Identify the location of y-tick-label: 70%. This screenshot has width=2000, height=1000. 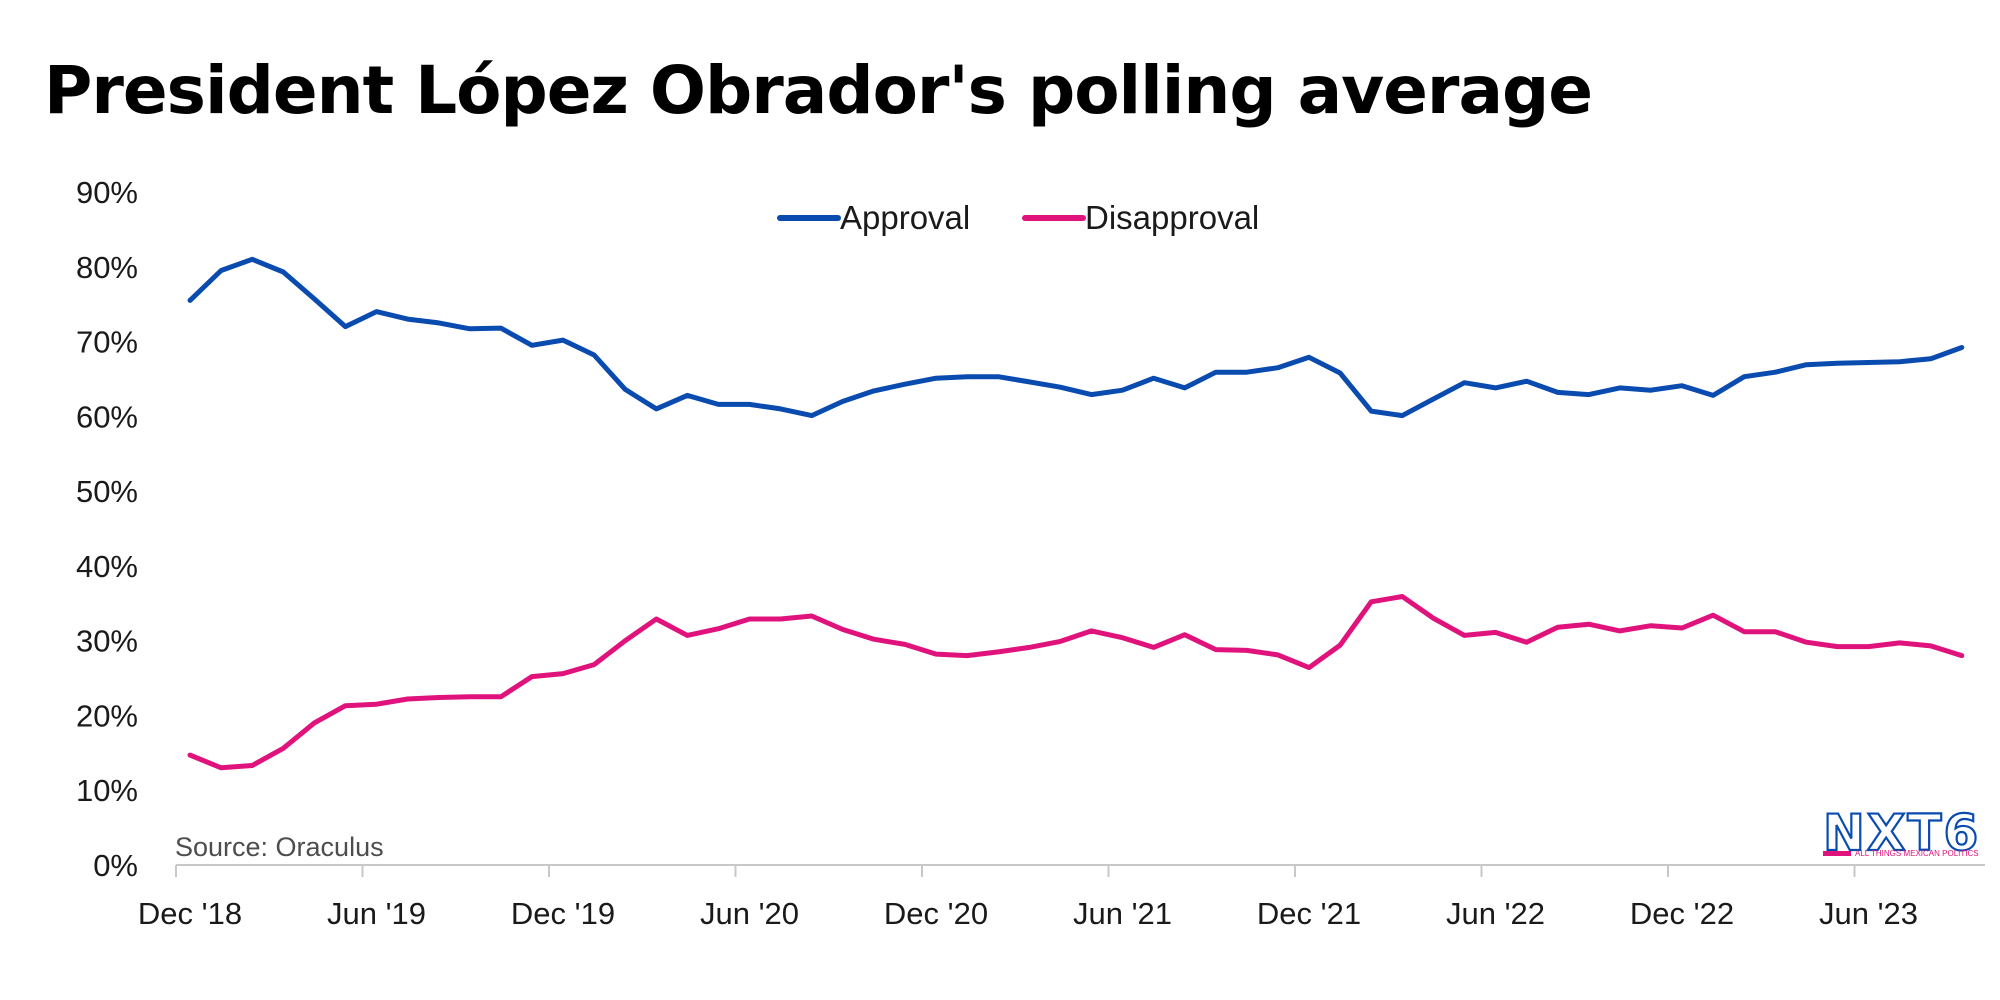
(107, 342).